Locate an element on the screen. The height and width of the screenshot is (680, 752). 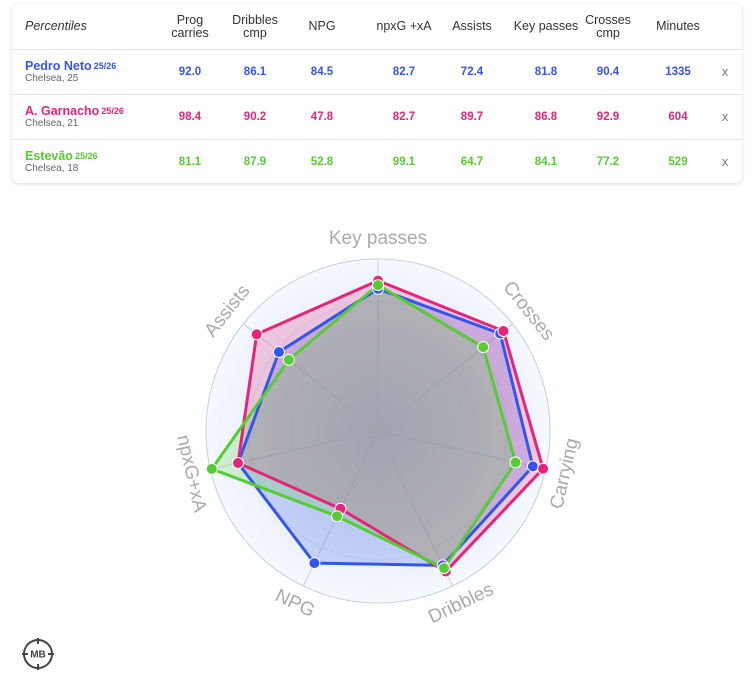
stat-value: 92.0 is located at coordinates (190, 71).